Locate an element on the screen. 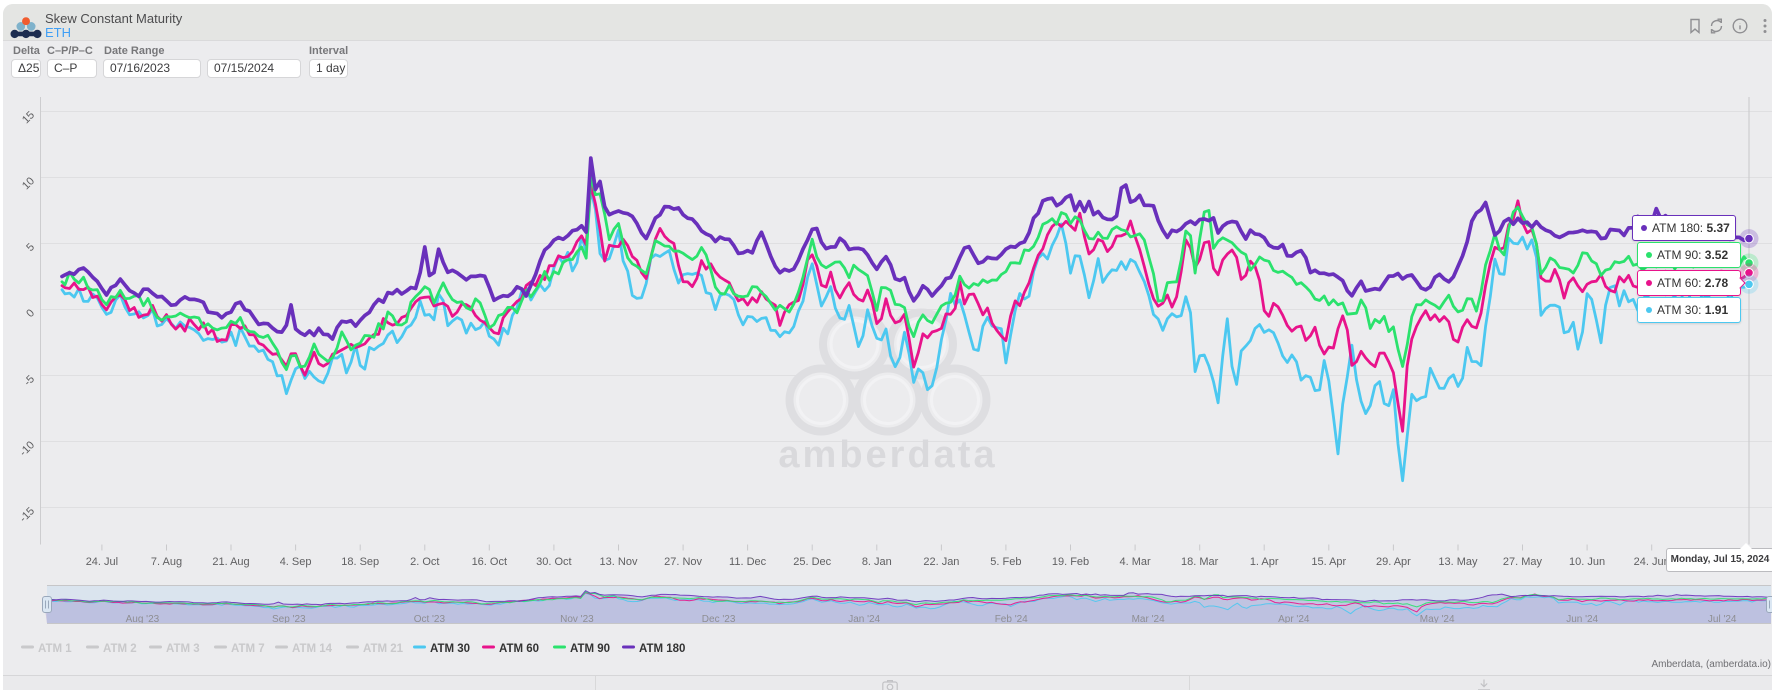 This screenshot has height=696, width=1775. svg-text: Amberdata, (amberdata.io) is located at coordinates (1711, 664).